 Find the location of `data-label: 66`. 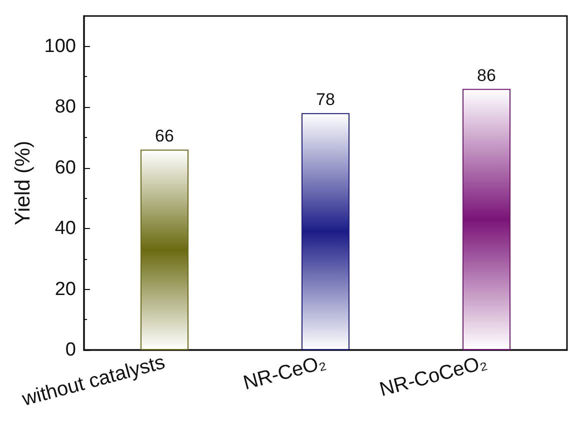

data-label: 66 is located at coordinates (164, 136).